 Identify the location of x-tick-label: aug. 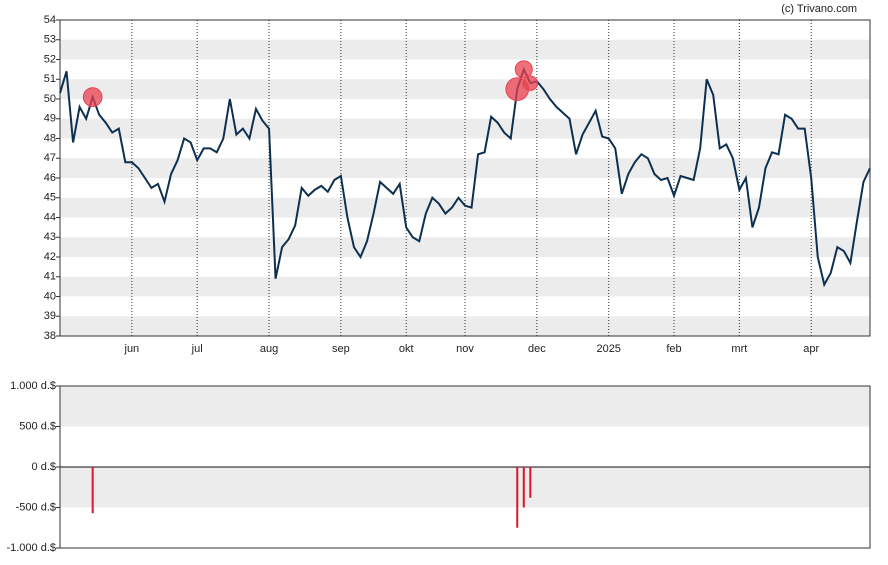
(269, 349).